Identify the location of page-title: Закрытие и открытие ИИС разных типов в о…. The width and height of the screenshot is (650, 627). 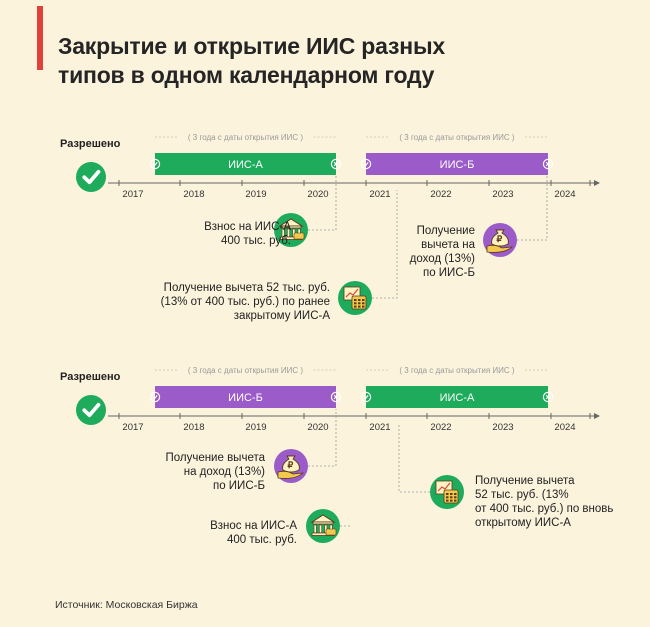
(251, 61).